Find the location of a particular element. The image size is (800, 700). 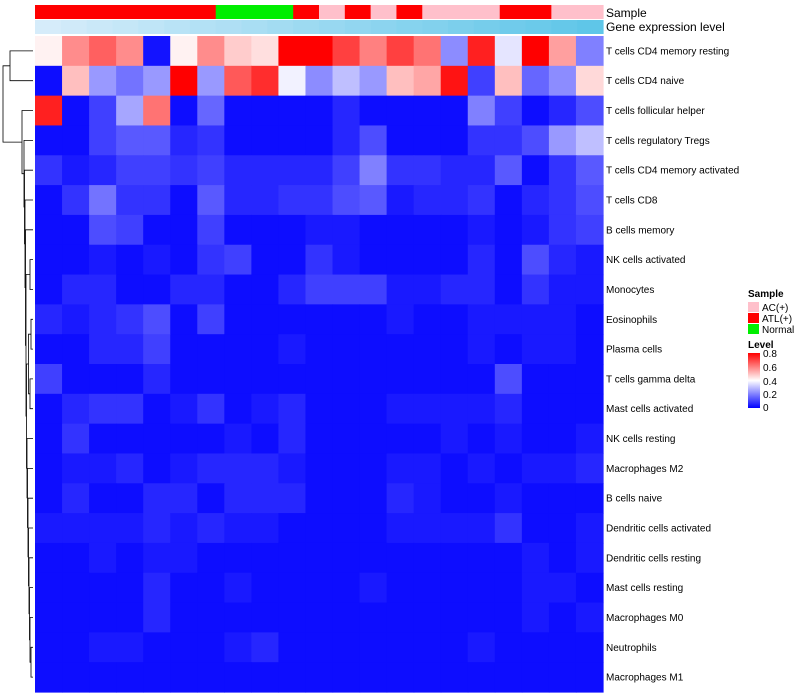

legend-label-atl: ATL(+) is located at coordinates (777, 319).